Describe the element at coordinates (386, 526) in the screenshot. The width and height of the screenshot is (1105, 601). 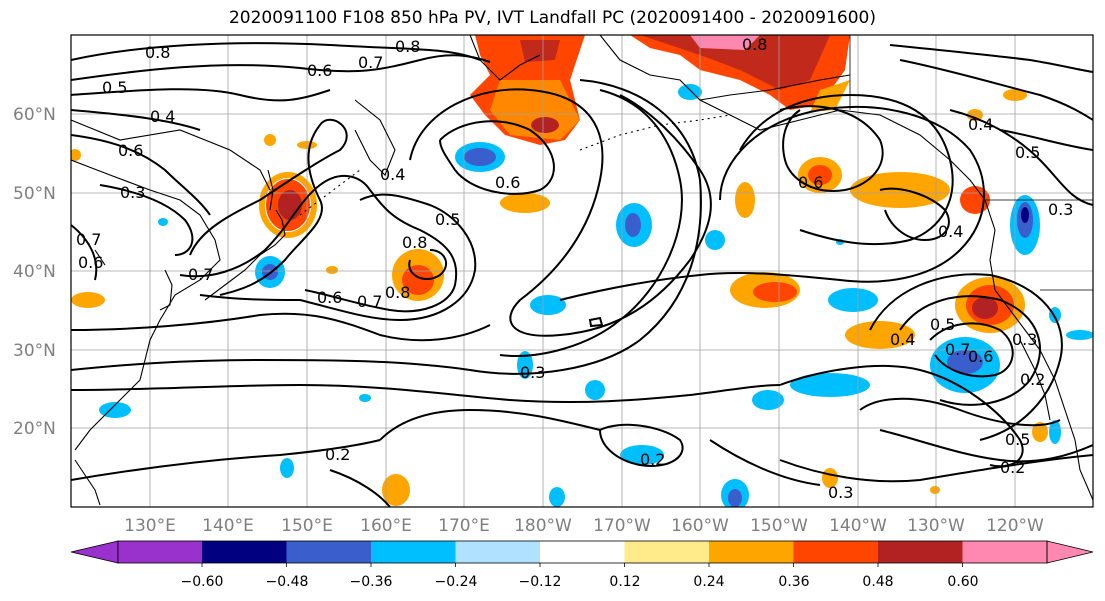
I see `lon-label: 160°E` at that location.